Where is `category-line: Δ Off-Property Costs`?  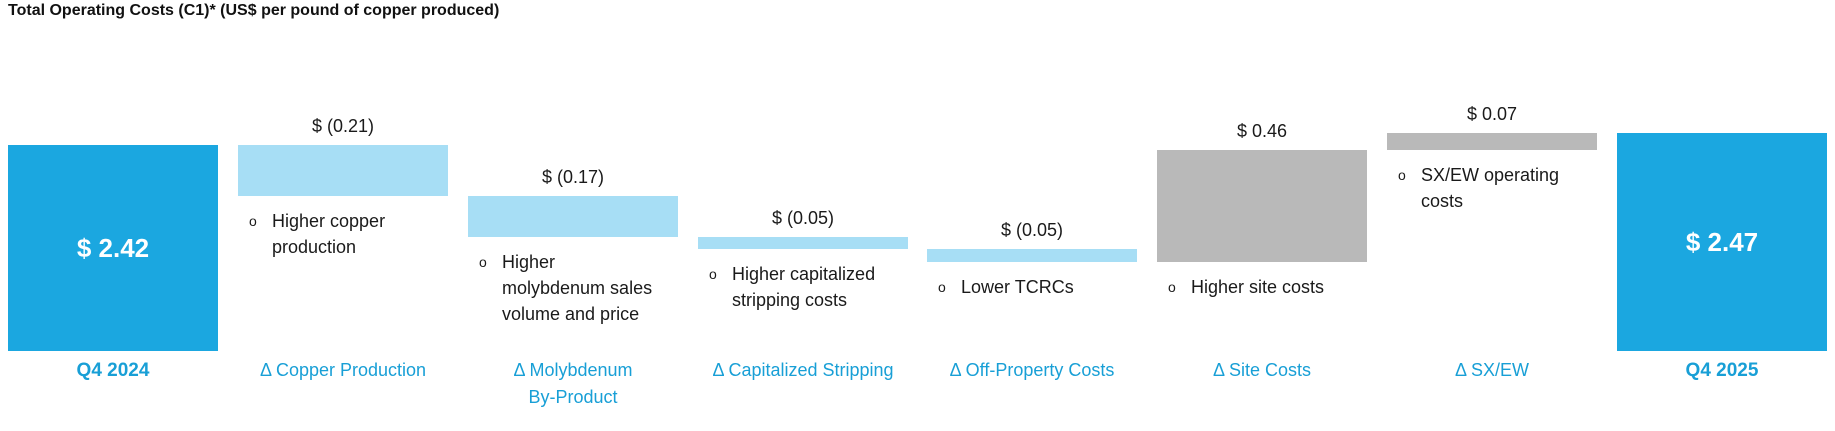 category-line: Δ Off-Property Costs is located at coordinates (1032, 370).